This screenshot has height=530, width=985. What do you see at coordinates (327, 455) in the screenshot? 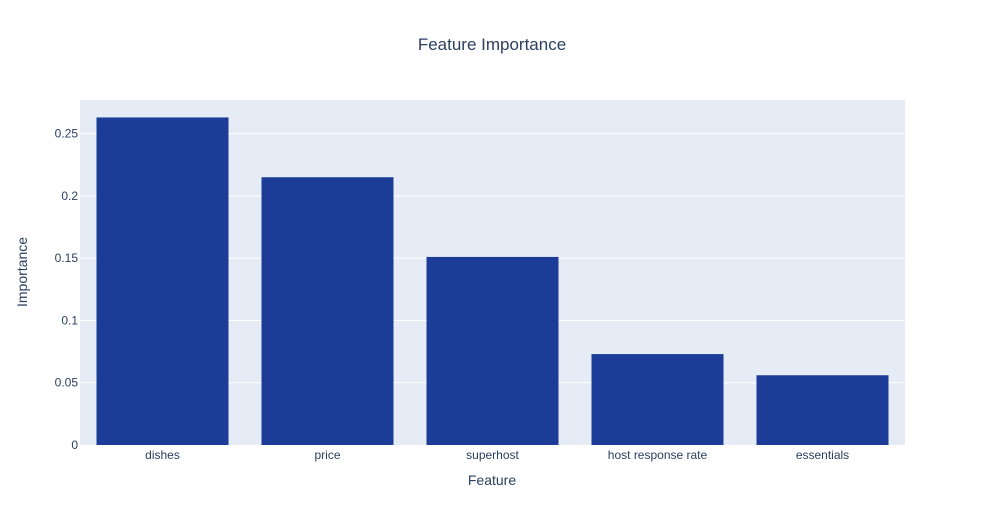
I see `x-tick-label: price` at bounding box center [327, 455].